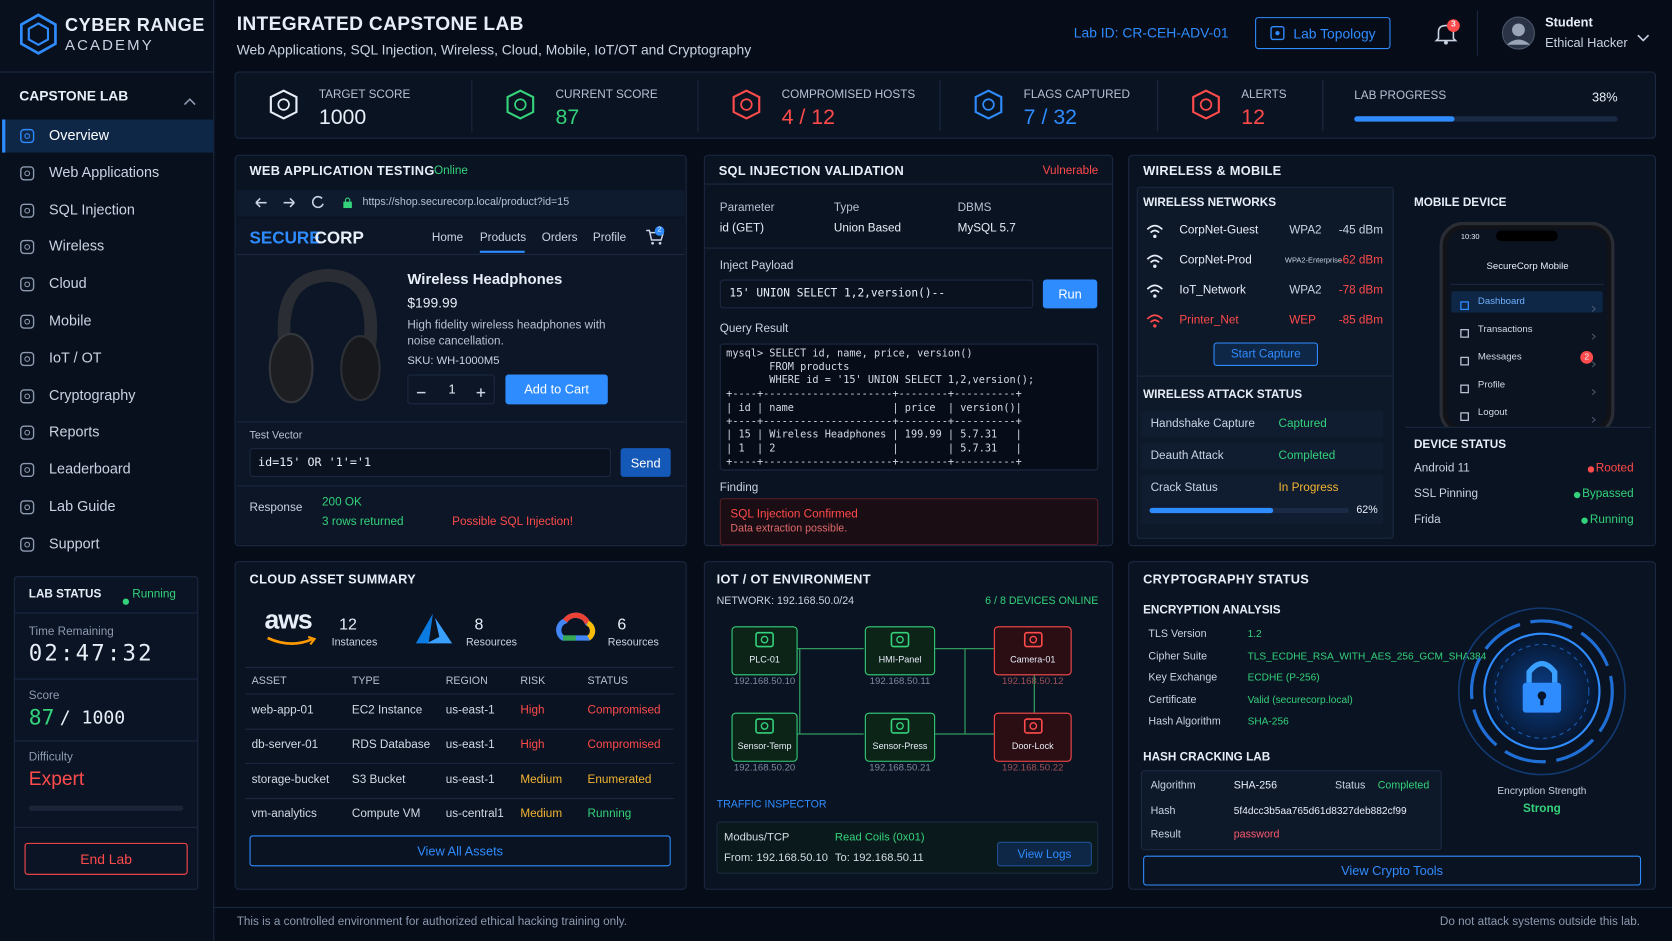 The height and width of the screenshot is (941, 1672). Describe the element at coordinates (645, 462) in the screenshot. I see `send-button: Send` at that location.